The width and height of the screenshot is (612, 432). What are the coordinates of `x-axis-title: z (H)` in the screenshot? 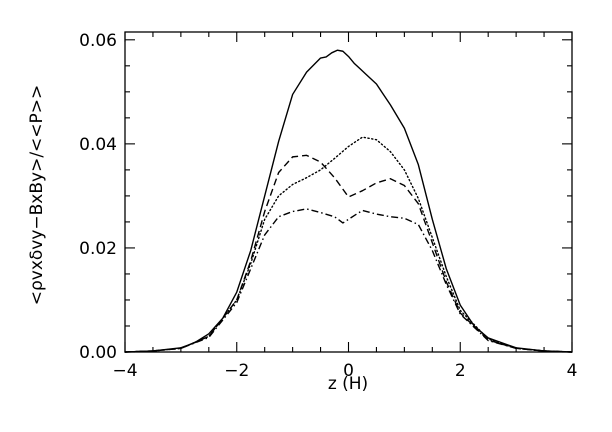 It's located at (348, 384).